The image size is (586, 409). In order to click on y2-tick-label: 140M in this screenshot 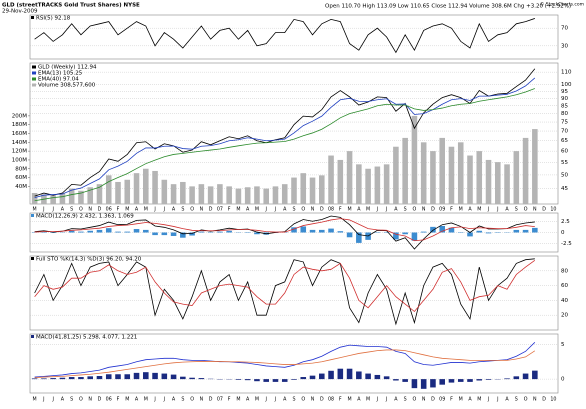, I will do `click(19, 143)`.